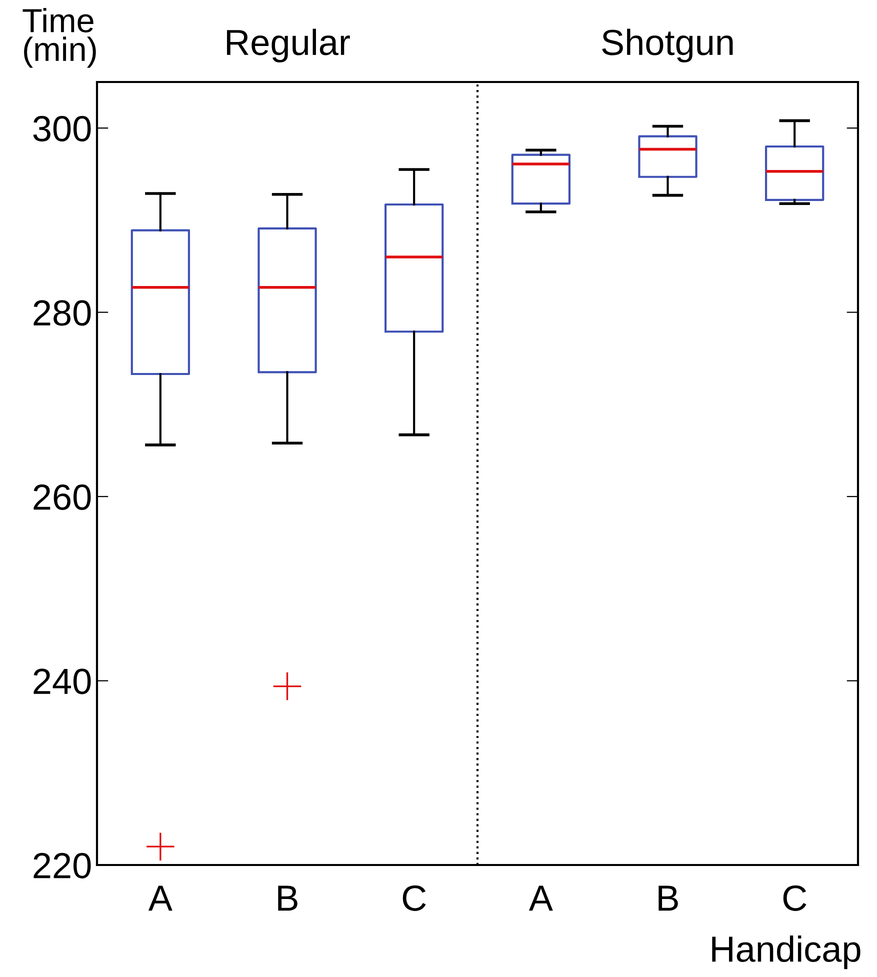  Describe the element at coordinates (62, 313) in the screenshot. I see `y-tick-label: 280` at that location.